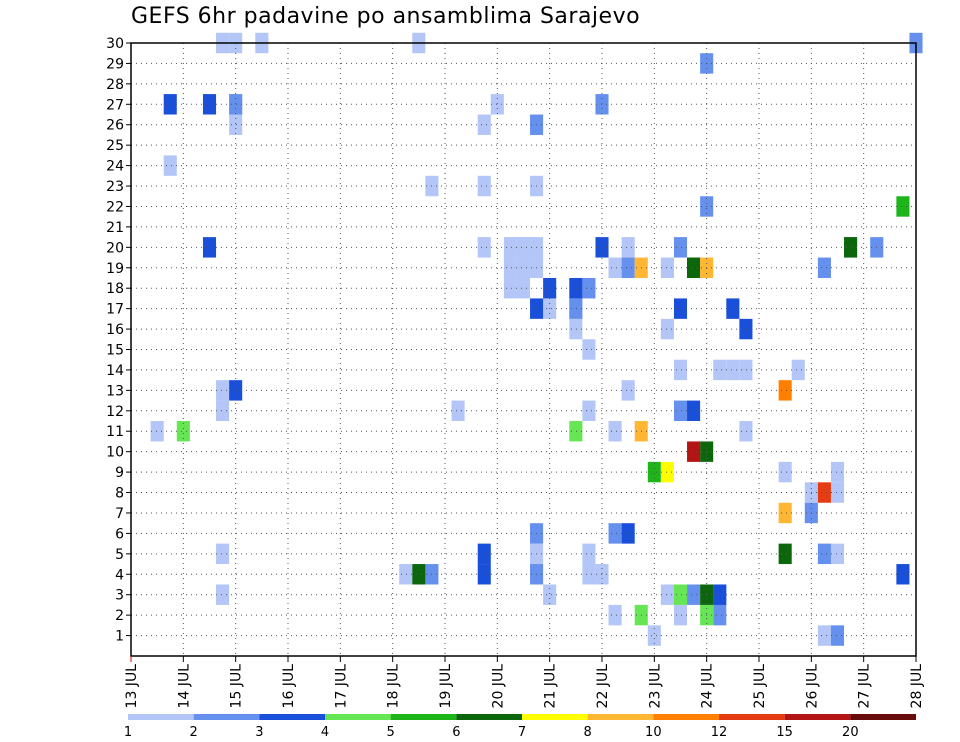  Describe the element at coordinates (119, 514) in the screenshot. I see `y-tick-label: 7` at that location.